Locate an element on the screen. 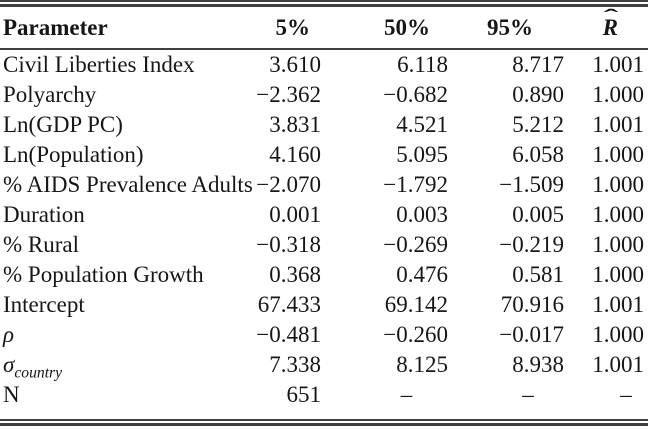 This screenshot has width=648, height=430. row-label: Civil Liberties Index is located at coordinates (99, 64).